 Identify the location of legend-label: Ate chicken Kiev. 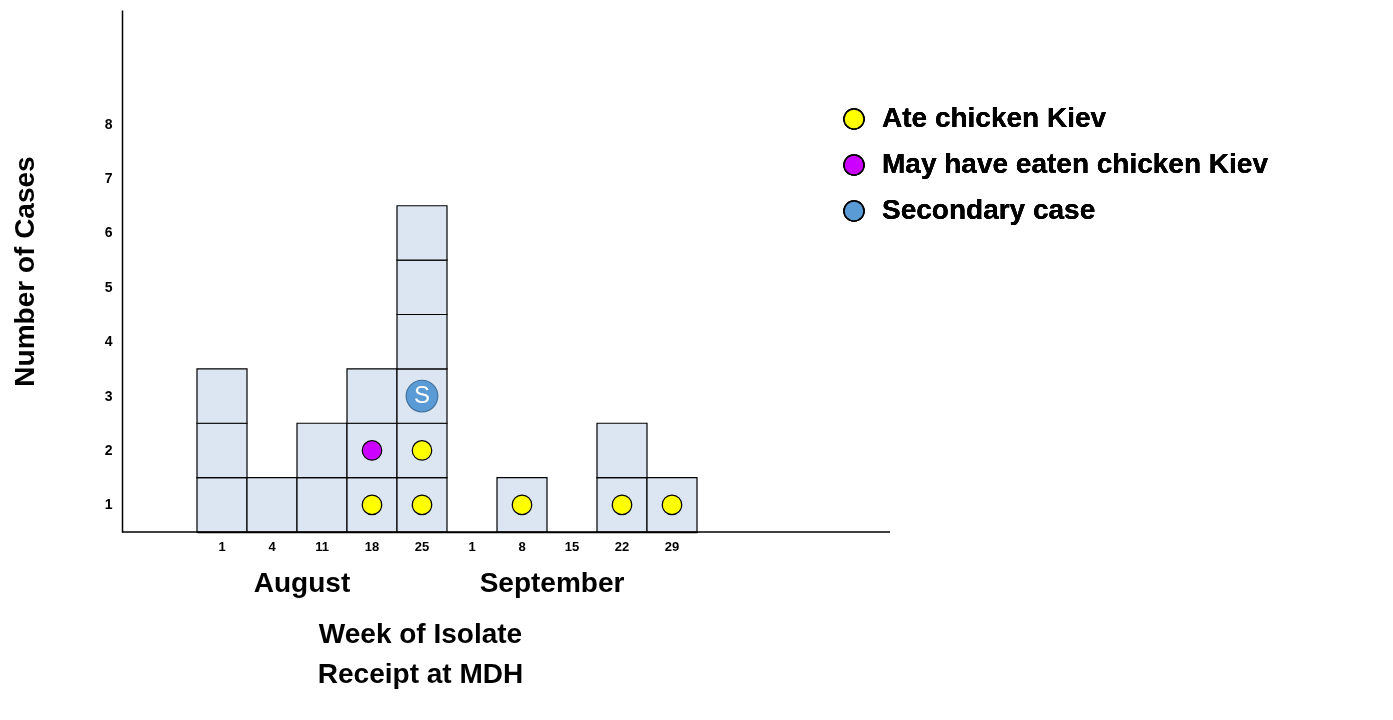
(994, 117).